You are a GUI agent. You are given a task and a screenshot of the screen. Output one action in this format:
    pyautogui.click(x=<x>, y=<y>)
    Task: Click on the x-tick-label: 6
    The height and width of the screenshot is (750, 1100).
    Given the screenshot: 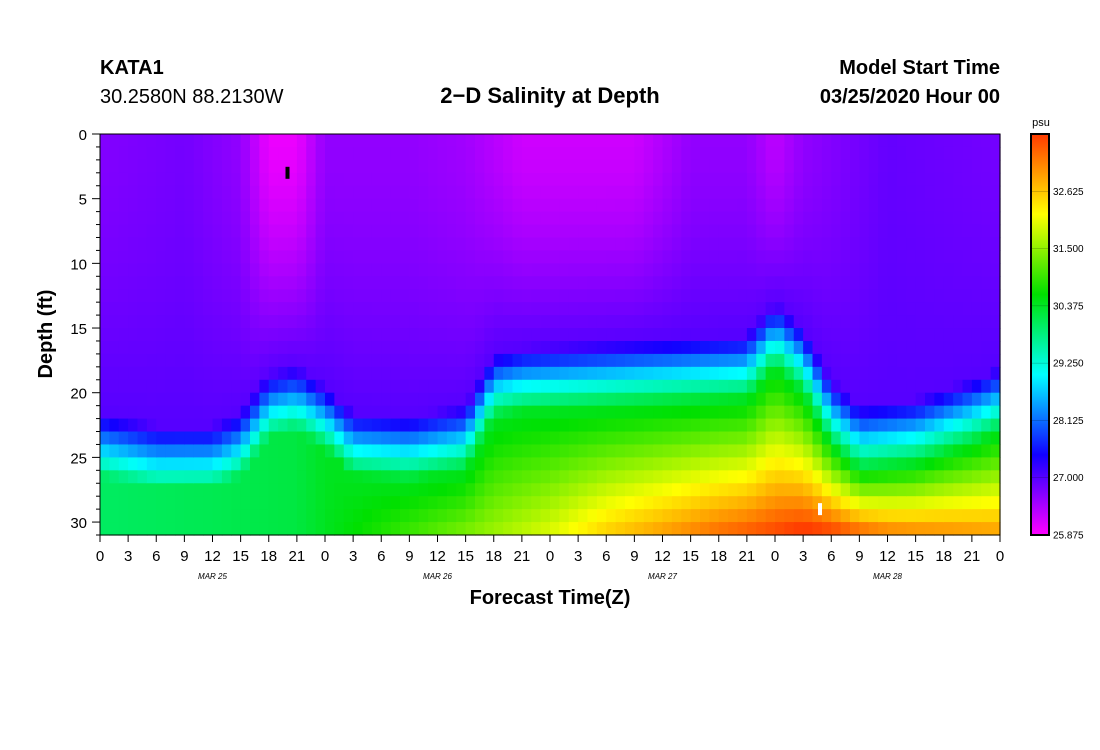 What is the action you would take?
    pyautogui.click(x=381, y=556)
    